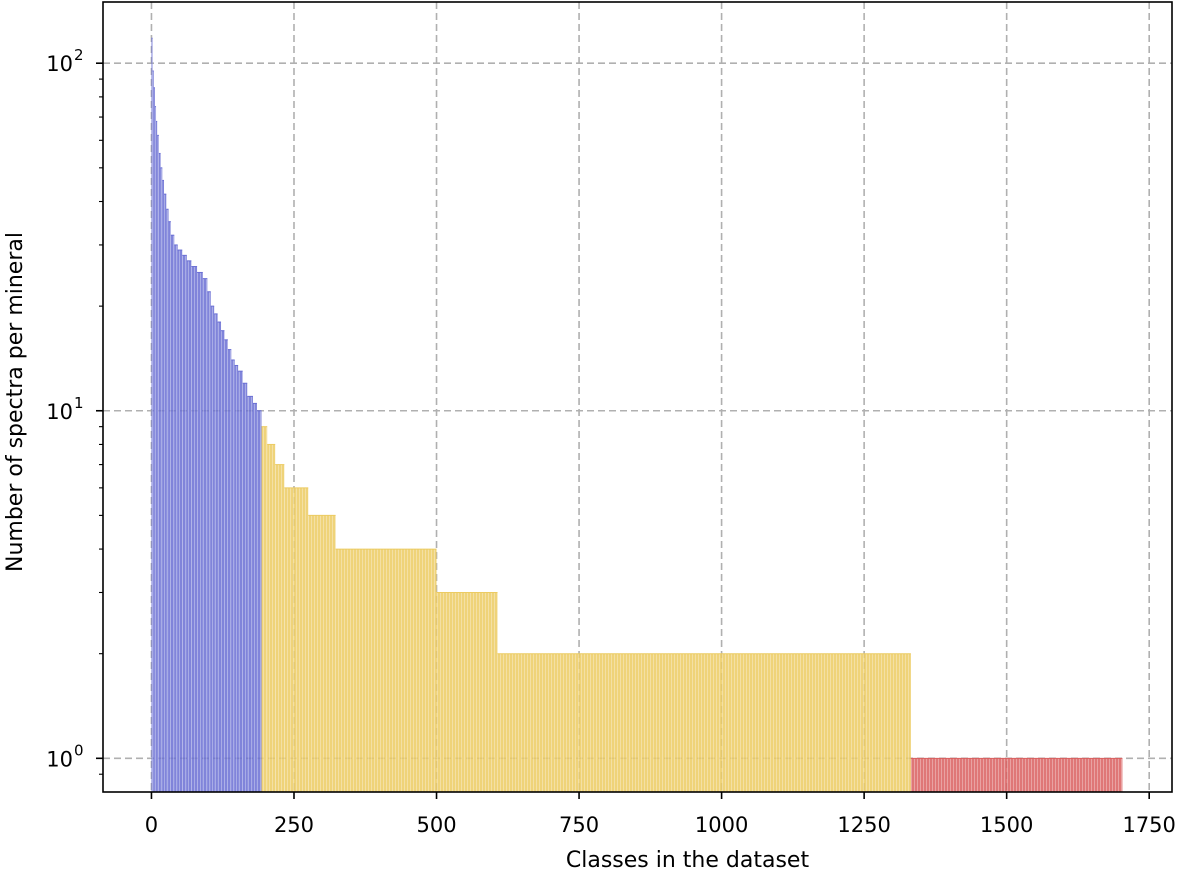 This screenshot has width=1181, height=870. I want to click on y-tick-exponent: 2, so click(79, 55).